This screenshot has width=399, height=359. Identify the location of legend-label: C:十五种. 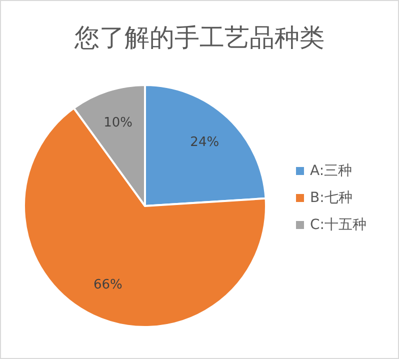
(338, 225).